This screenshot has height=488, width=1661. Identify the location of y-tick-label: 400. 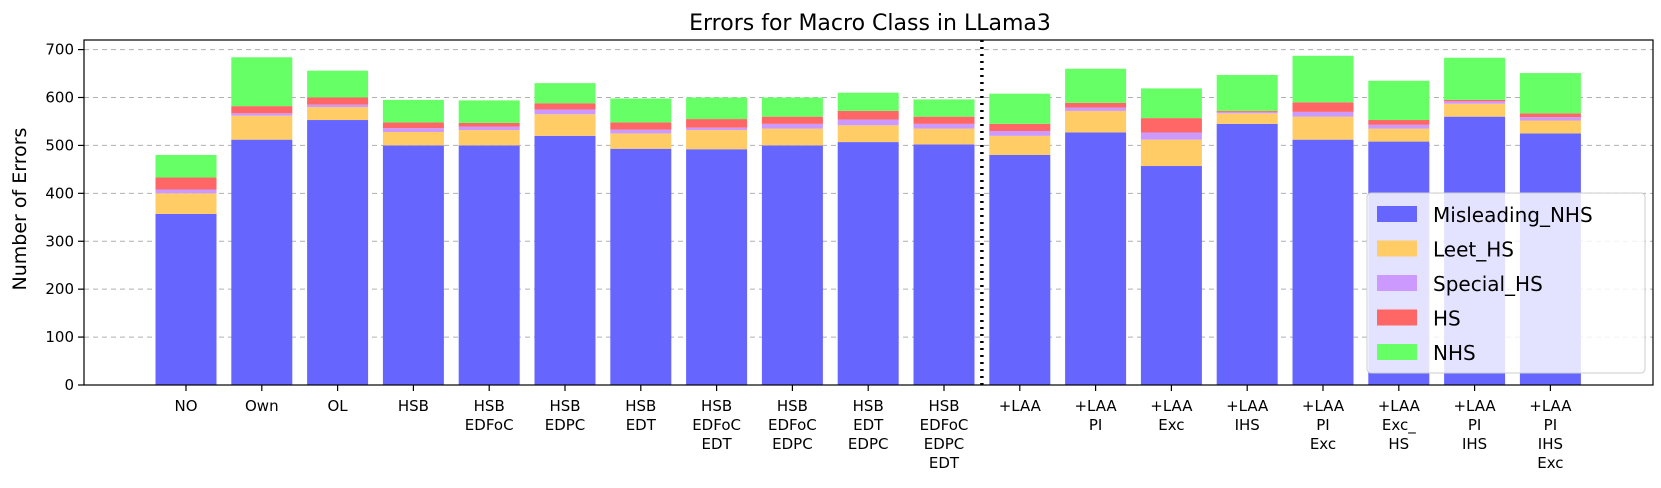
(59, 193).